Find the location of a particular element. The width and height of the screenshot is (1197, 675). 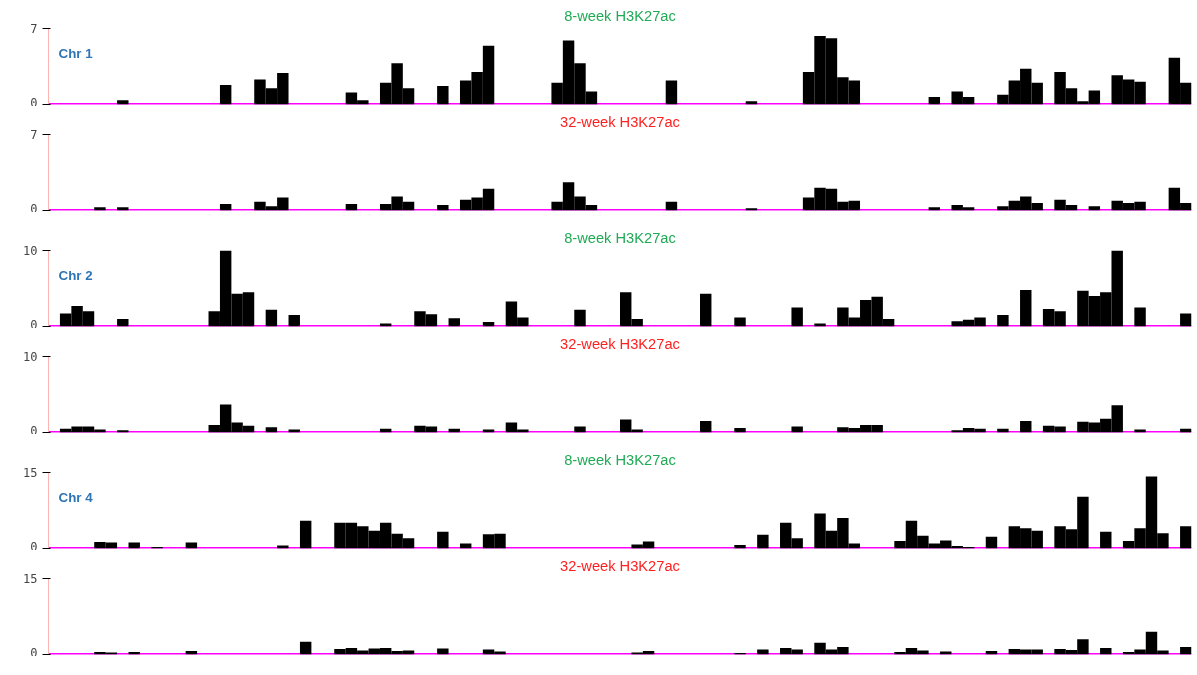

annotation: Chr 1 is located at coordinates (76, 53).